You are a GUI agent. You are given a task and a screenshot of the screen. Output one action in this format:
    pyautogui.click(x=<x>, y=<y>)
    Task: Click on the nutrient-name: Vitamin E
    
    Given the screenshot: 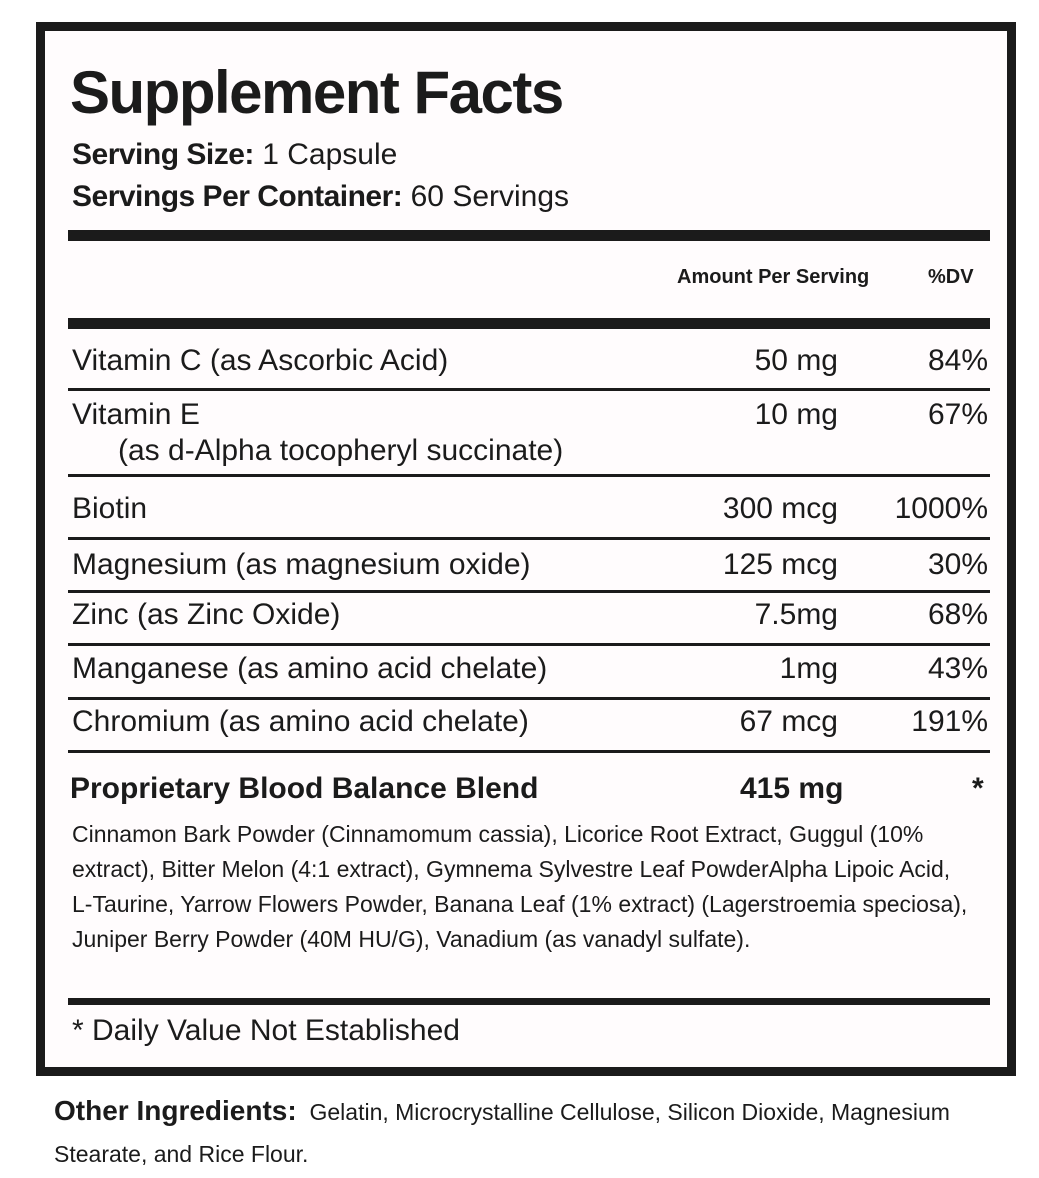 What is the action you would take?
    pyautogui.click(x=136, y=414)
    